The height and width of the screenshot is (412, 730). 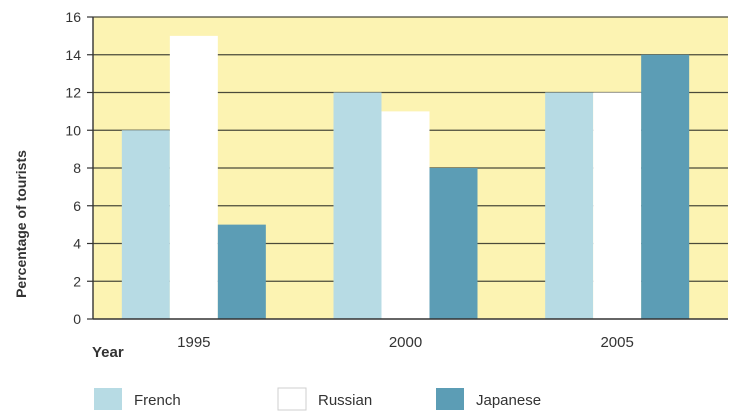 What do you see at coordinates (77, 244) in the screenshot?
I see `y-tick-label: 4` at bounding box center [77, 244].